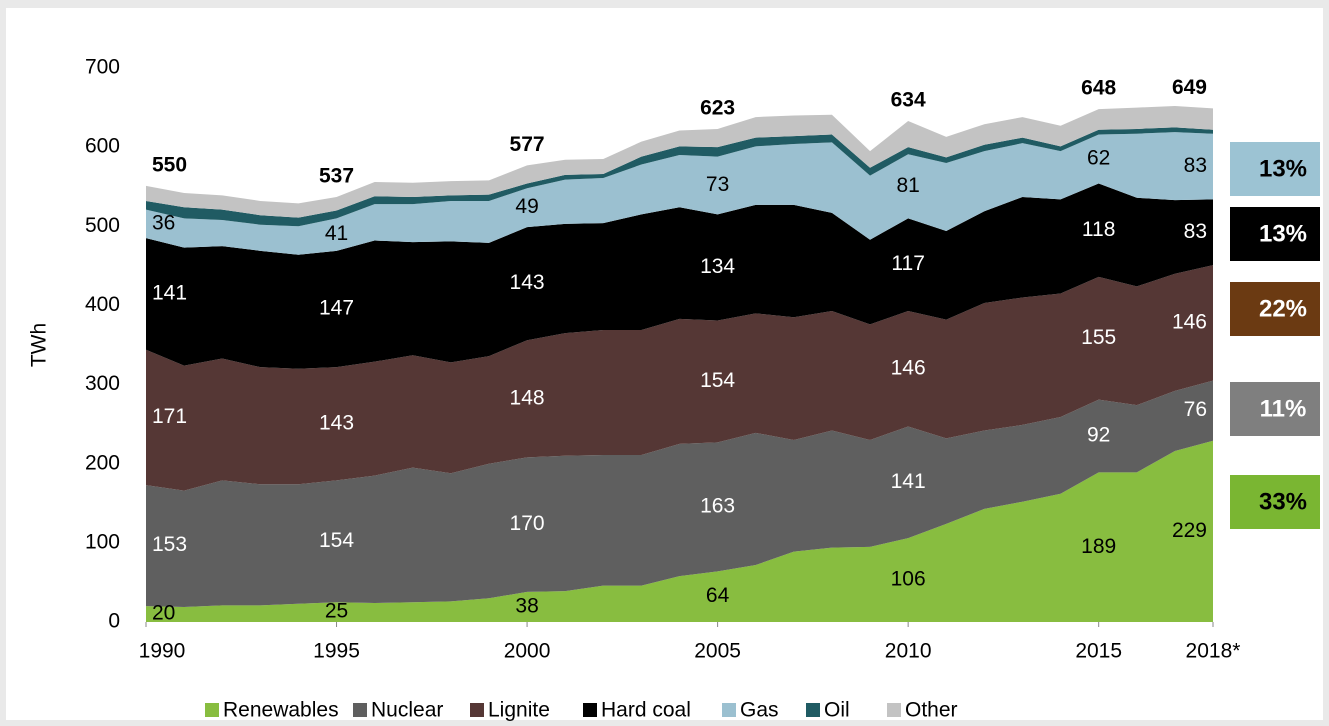 The width and height of the screenshot is (1329, 726). What do you see at coordinates (908, 579) in the screenshot?
I see `data-label: 106` at bounding box center [908, 579].